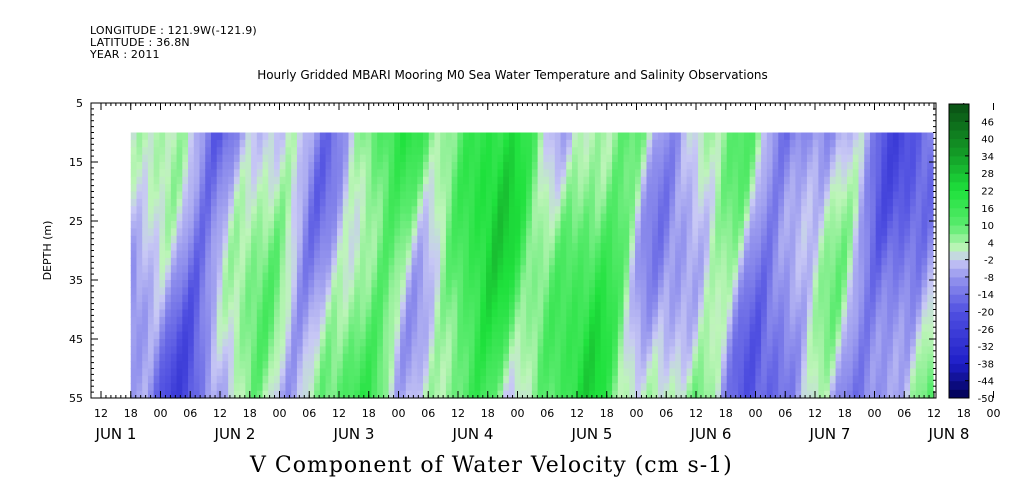 The width and height of the screenshot is (1009, 504). I want to click on colorbar-tick-label: 22, so click(987, 191).